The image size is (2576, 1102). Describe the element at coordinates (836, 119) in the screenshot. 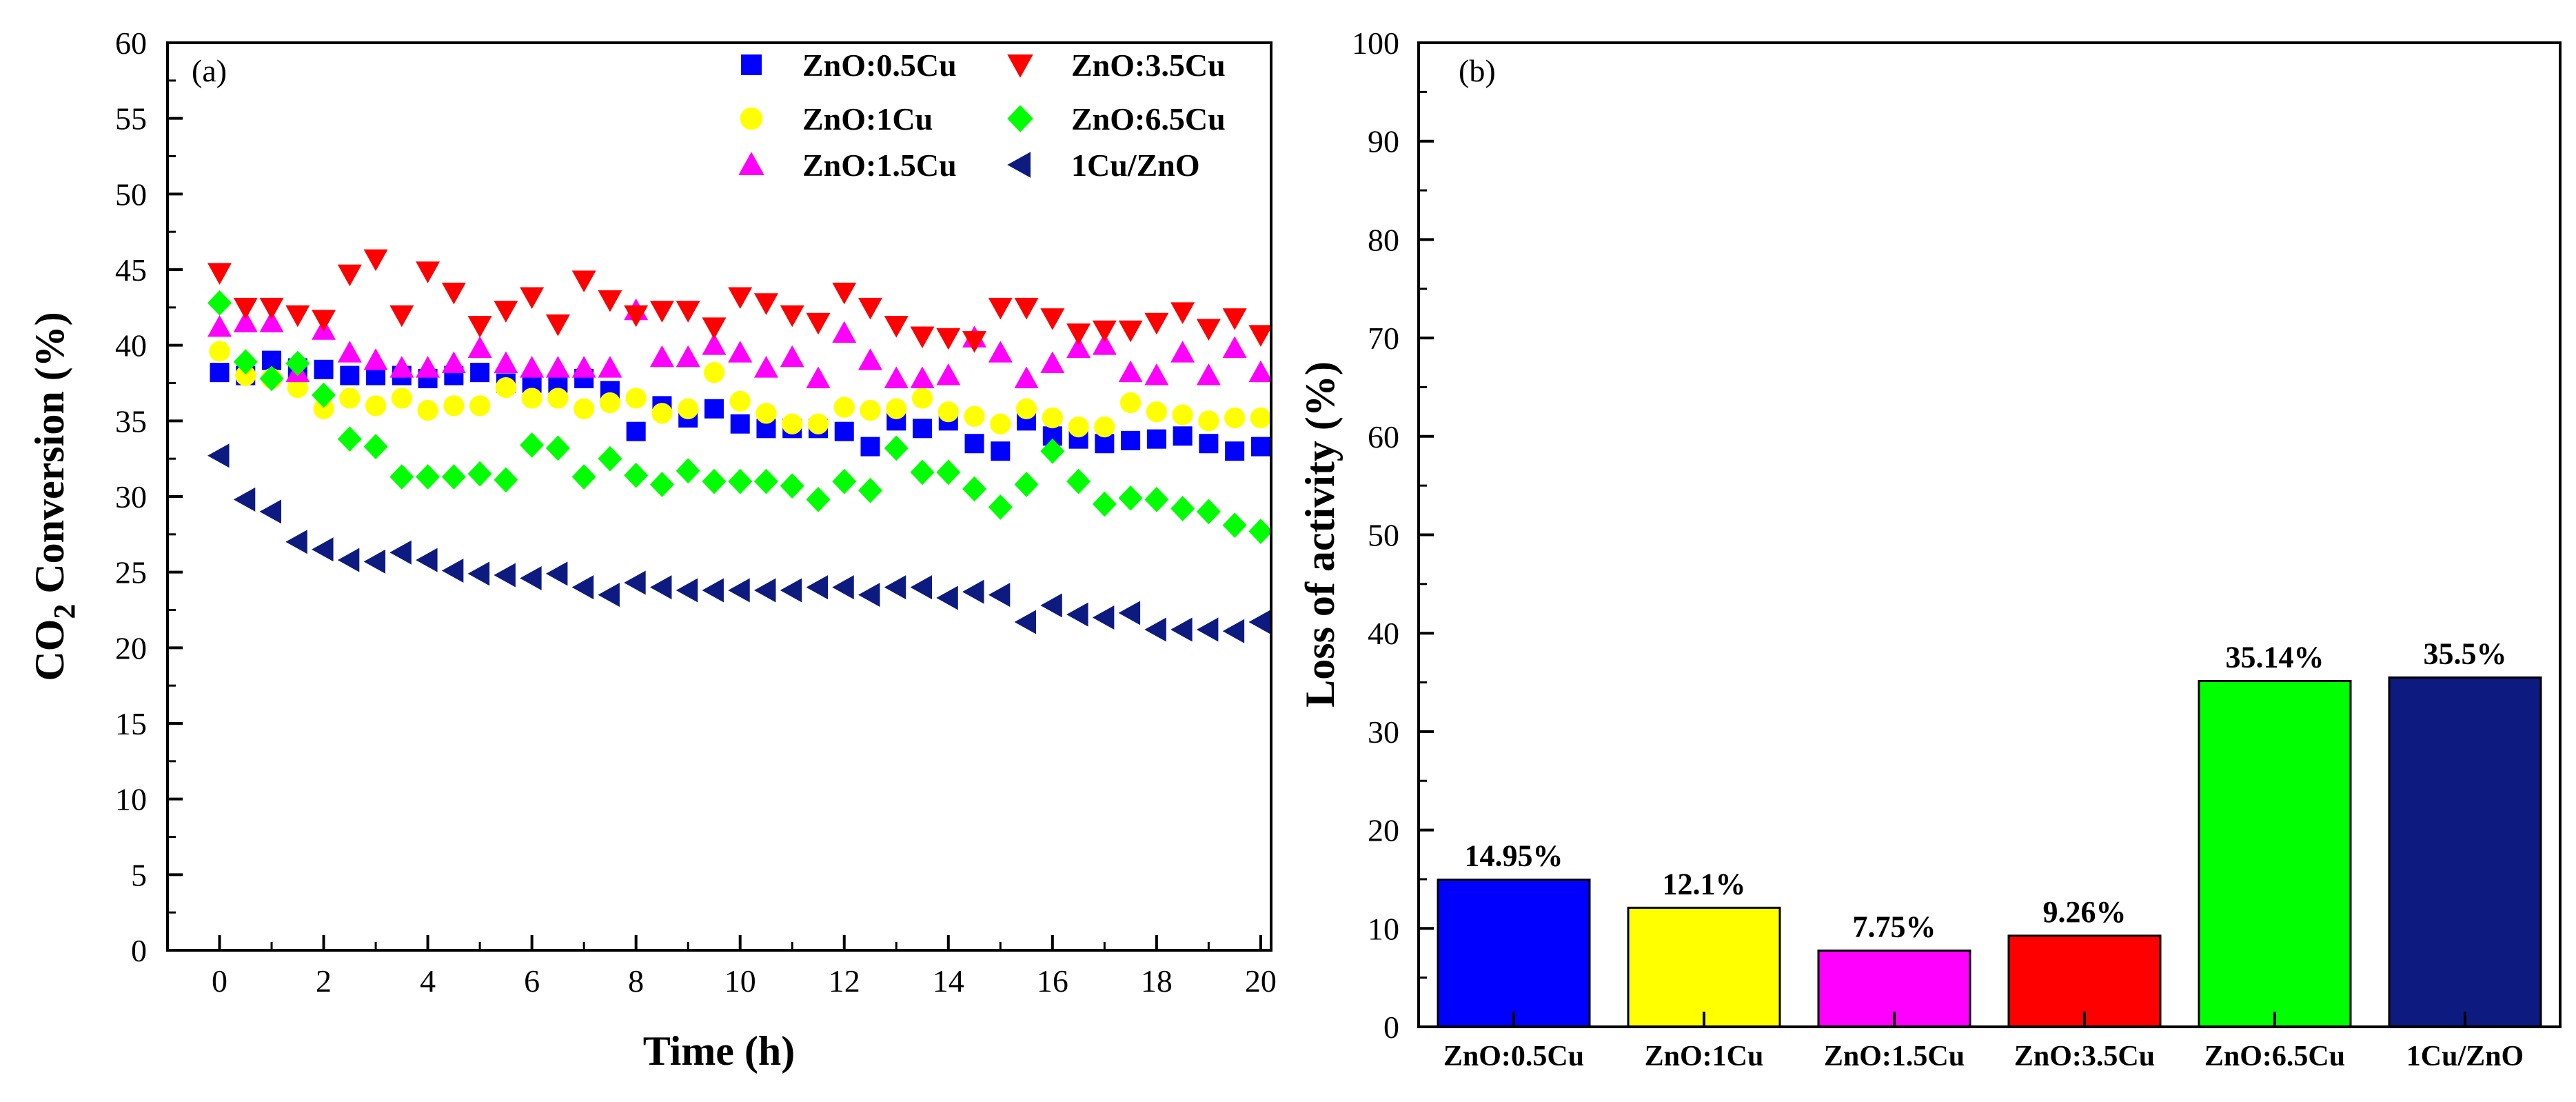

I see `legend-item: ZnO:1Cu` at that location.